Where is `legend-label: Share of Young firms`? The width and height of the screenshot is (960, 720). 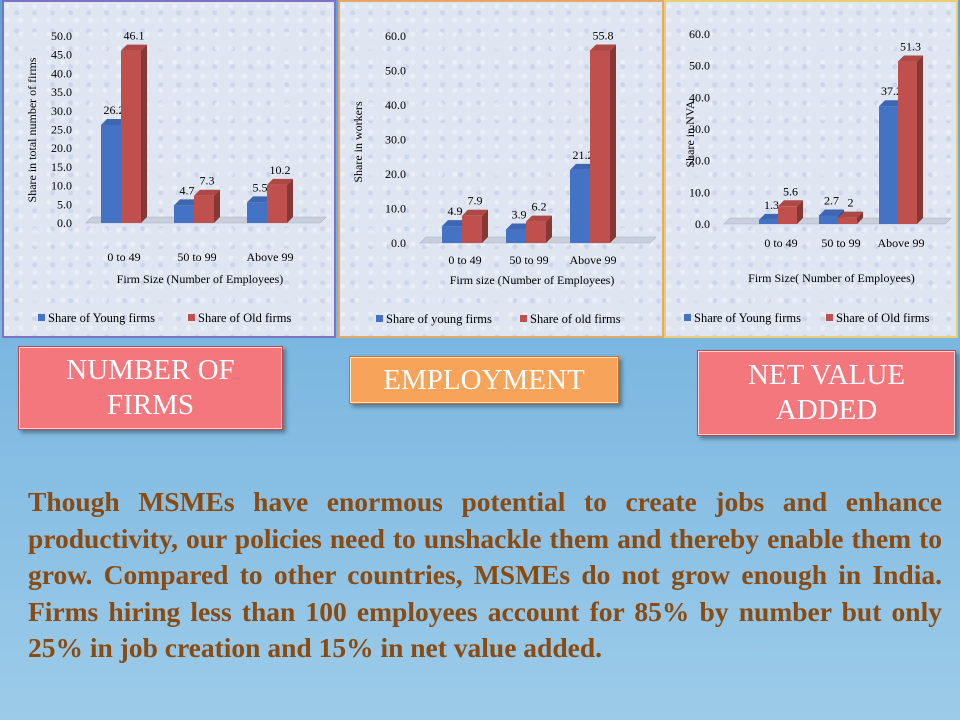
legend-label: Share of Young firms is located at coordinates (747, 318).